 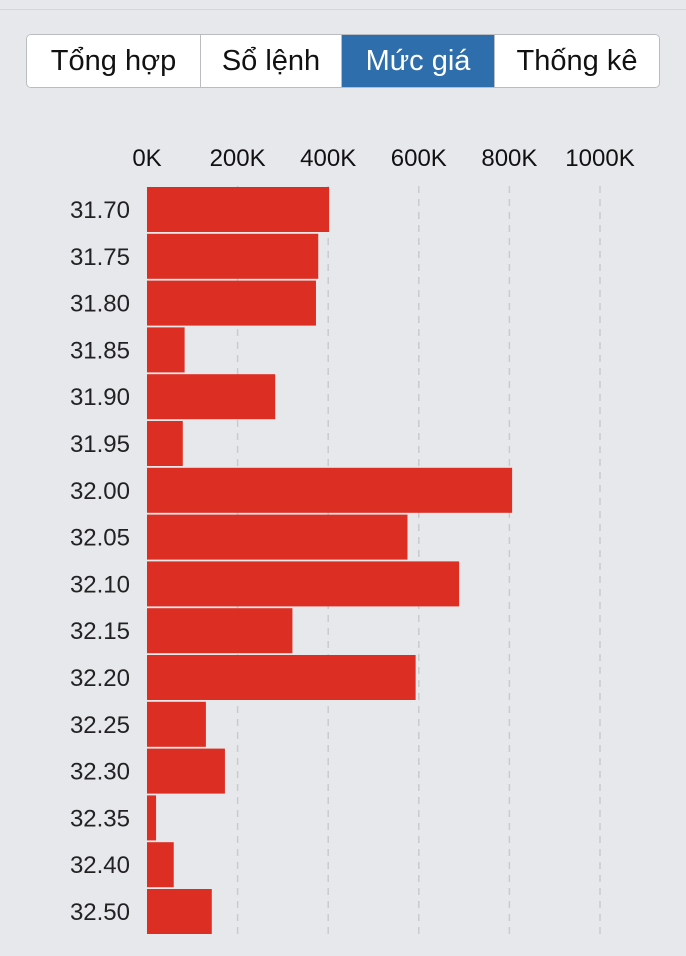 What do you see at coordinates (100, 538) in the screenshot?
I see `category-label: 32.05` at bounding box center [100, 538].